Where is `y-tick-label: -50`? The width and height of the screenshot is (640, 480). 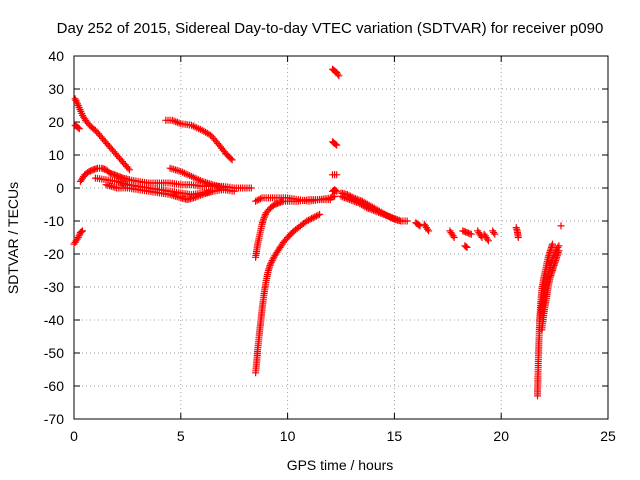
y-tick-label: -50 is located at coordinates (54, 353).